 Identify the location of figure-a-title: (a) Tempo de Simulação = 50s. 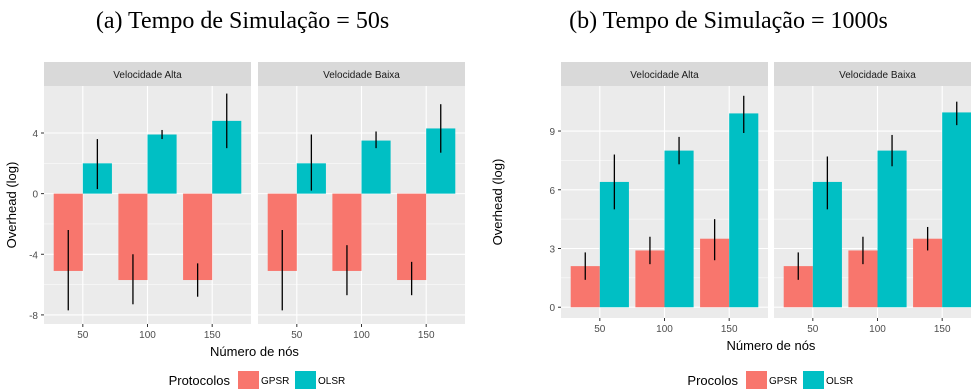
(242, 21).